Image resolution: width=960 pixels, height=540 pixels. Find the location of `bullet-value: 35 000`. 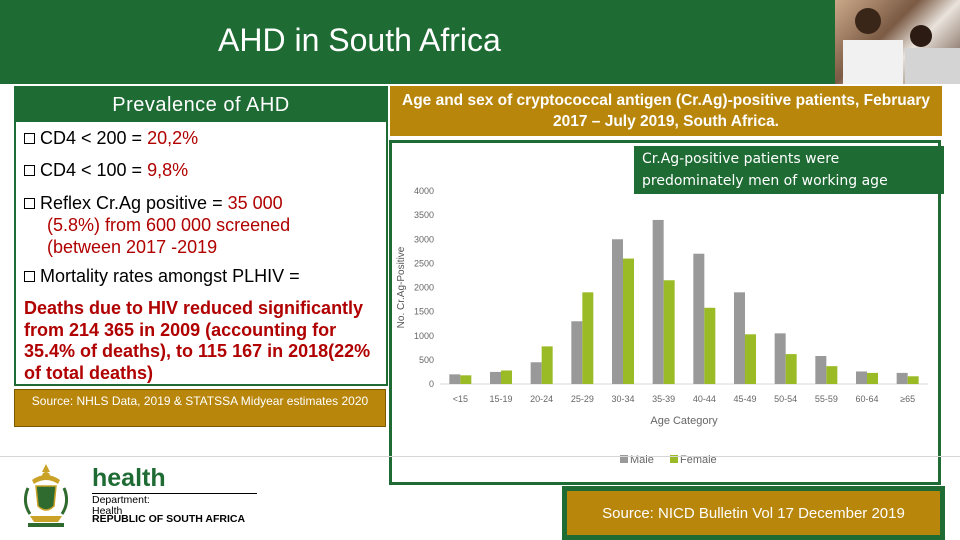

bullet-value: 35 000 is located at coordinates (255, 203).